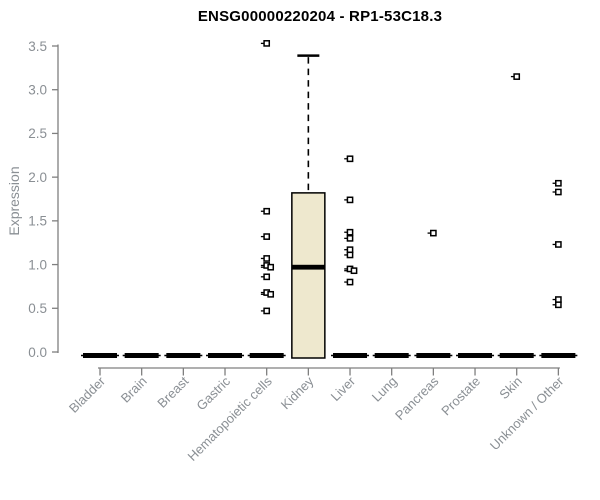 The width and height of the screenshot is (600, 500). What do you see at coordinates (308, 275) in the screenshot?
I see `box-iqr` at bounding box center [308, 275].